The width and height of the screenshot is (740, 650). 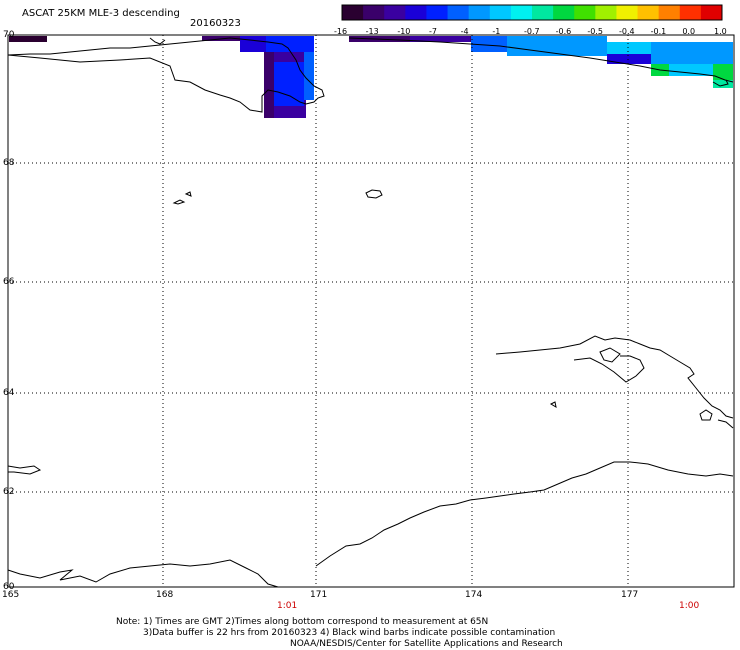 I want to click on lat-label-60: 60, so click(x=9, y=587).